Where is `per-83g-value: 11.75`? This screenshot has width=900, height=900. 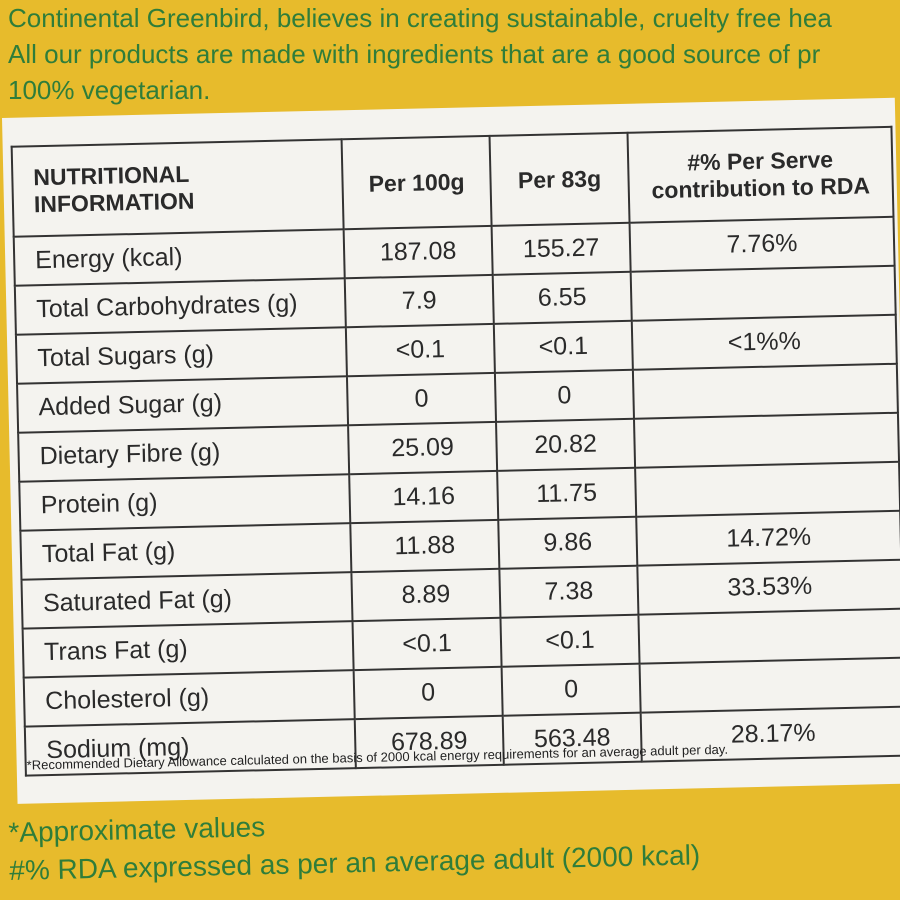 per-83g-value: 11.75 is located at coordinates (567, 493).